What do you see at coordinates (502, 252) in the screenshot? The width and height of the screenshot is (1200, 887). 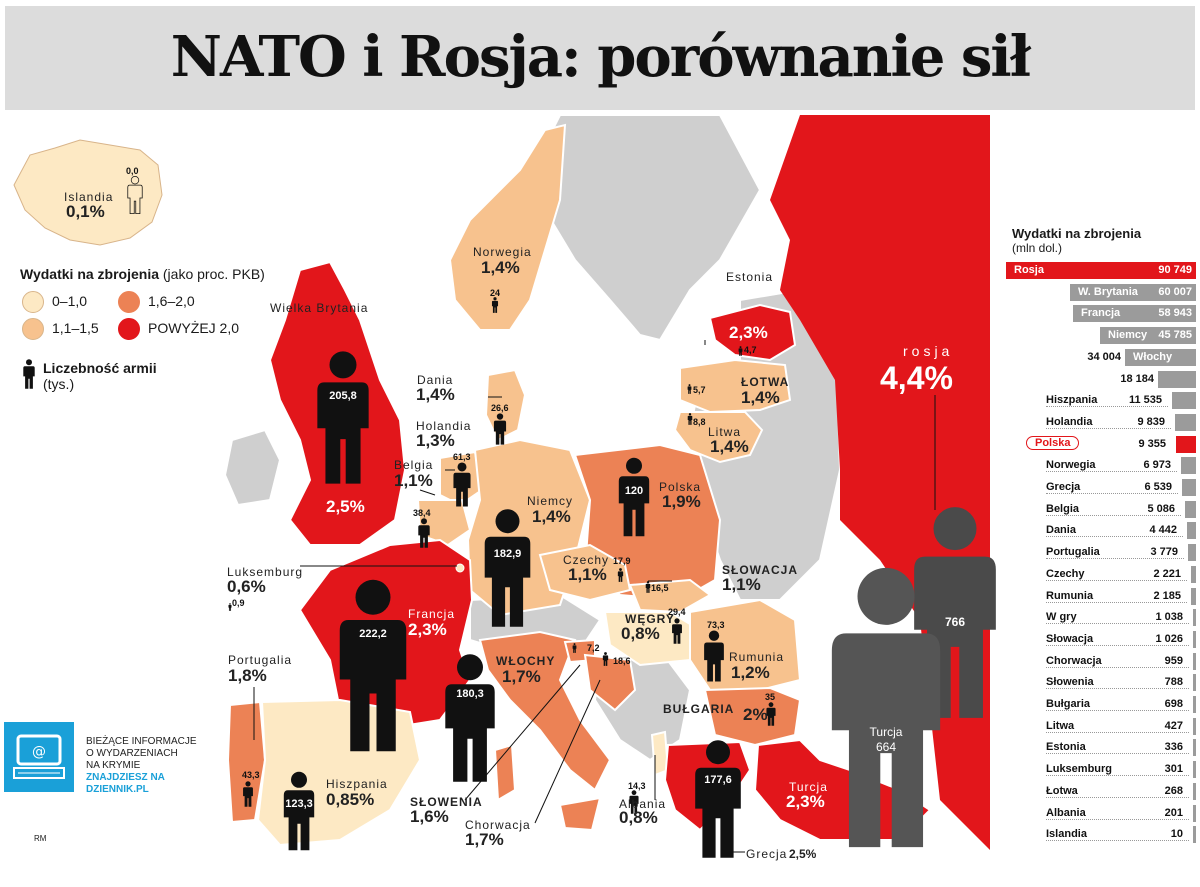 I see `label-norwegia-name: Norwegia` at bounding box center [502, 252].